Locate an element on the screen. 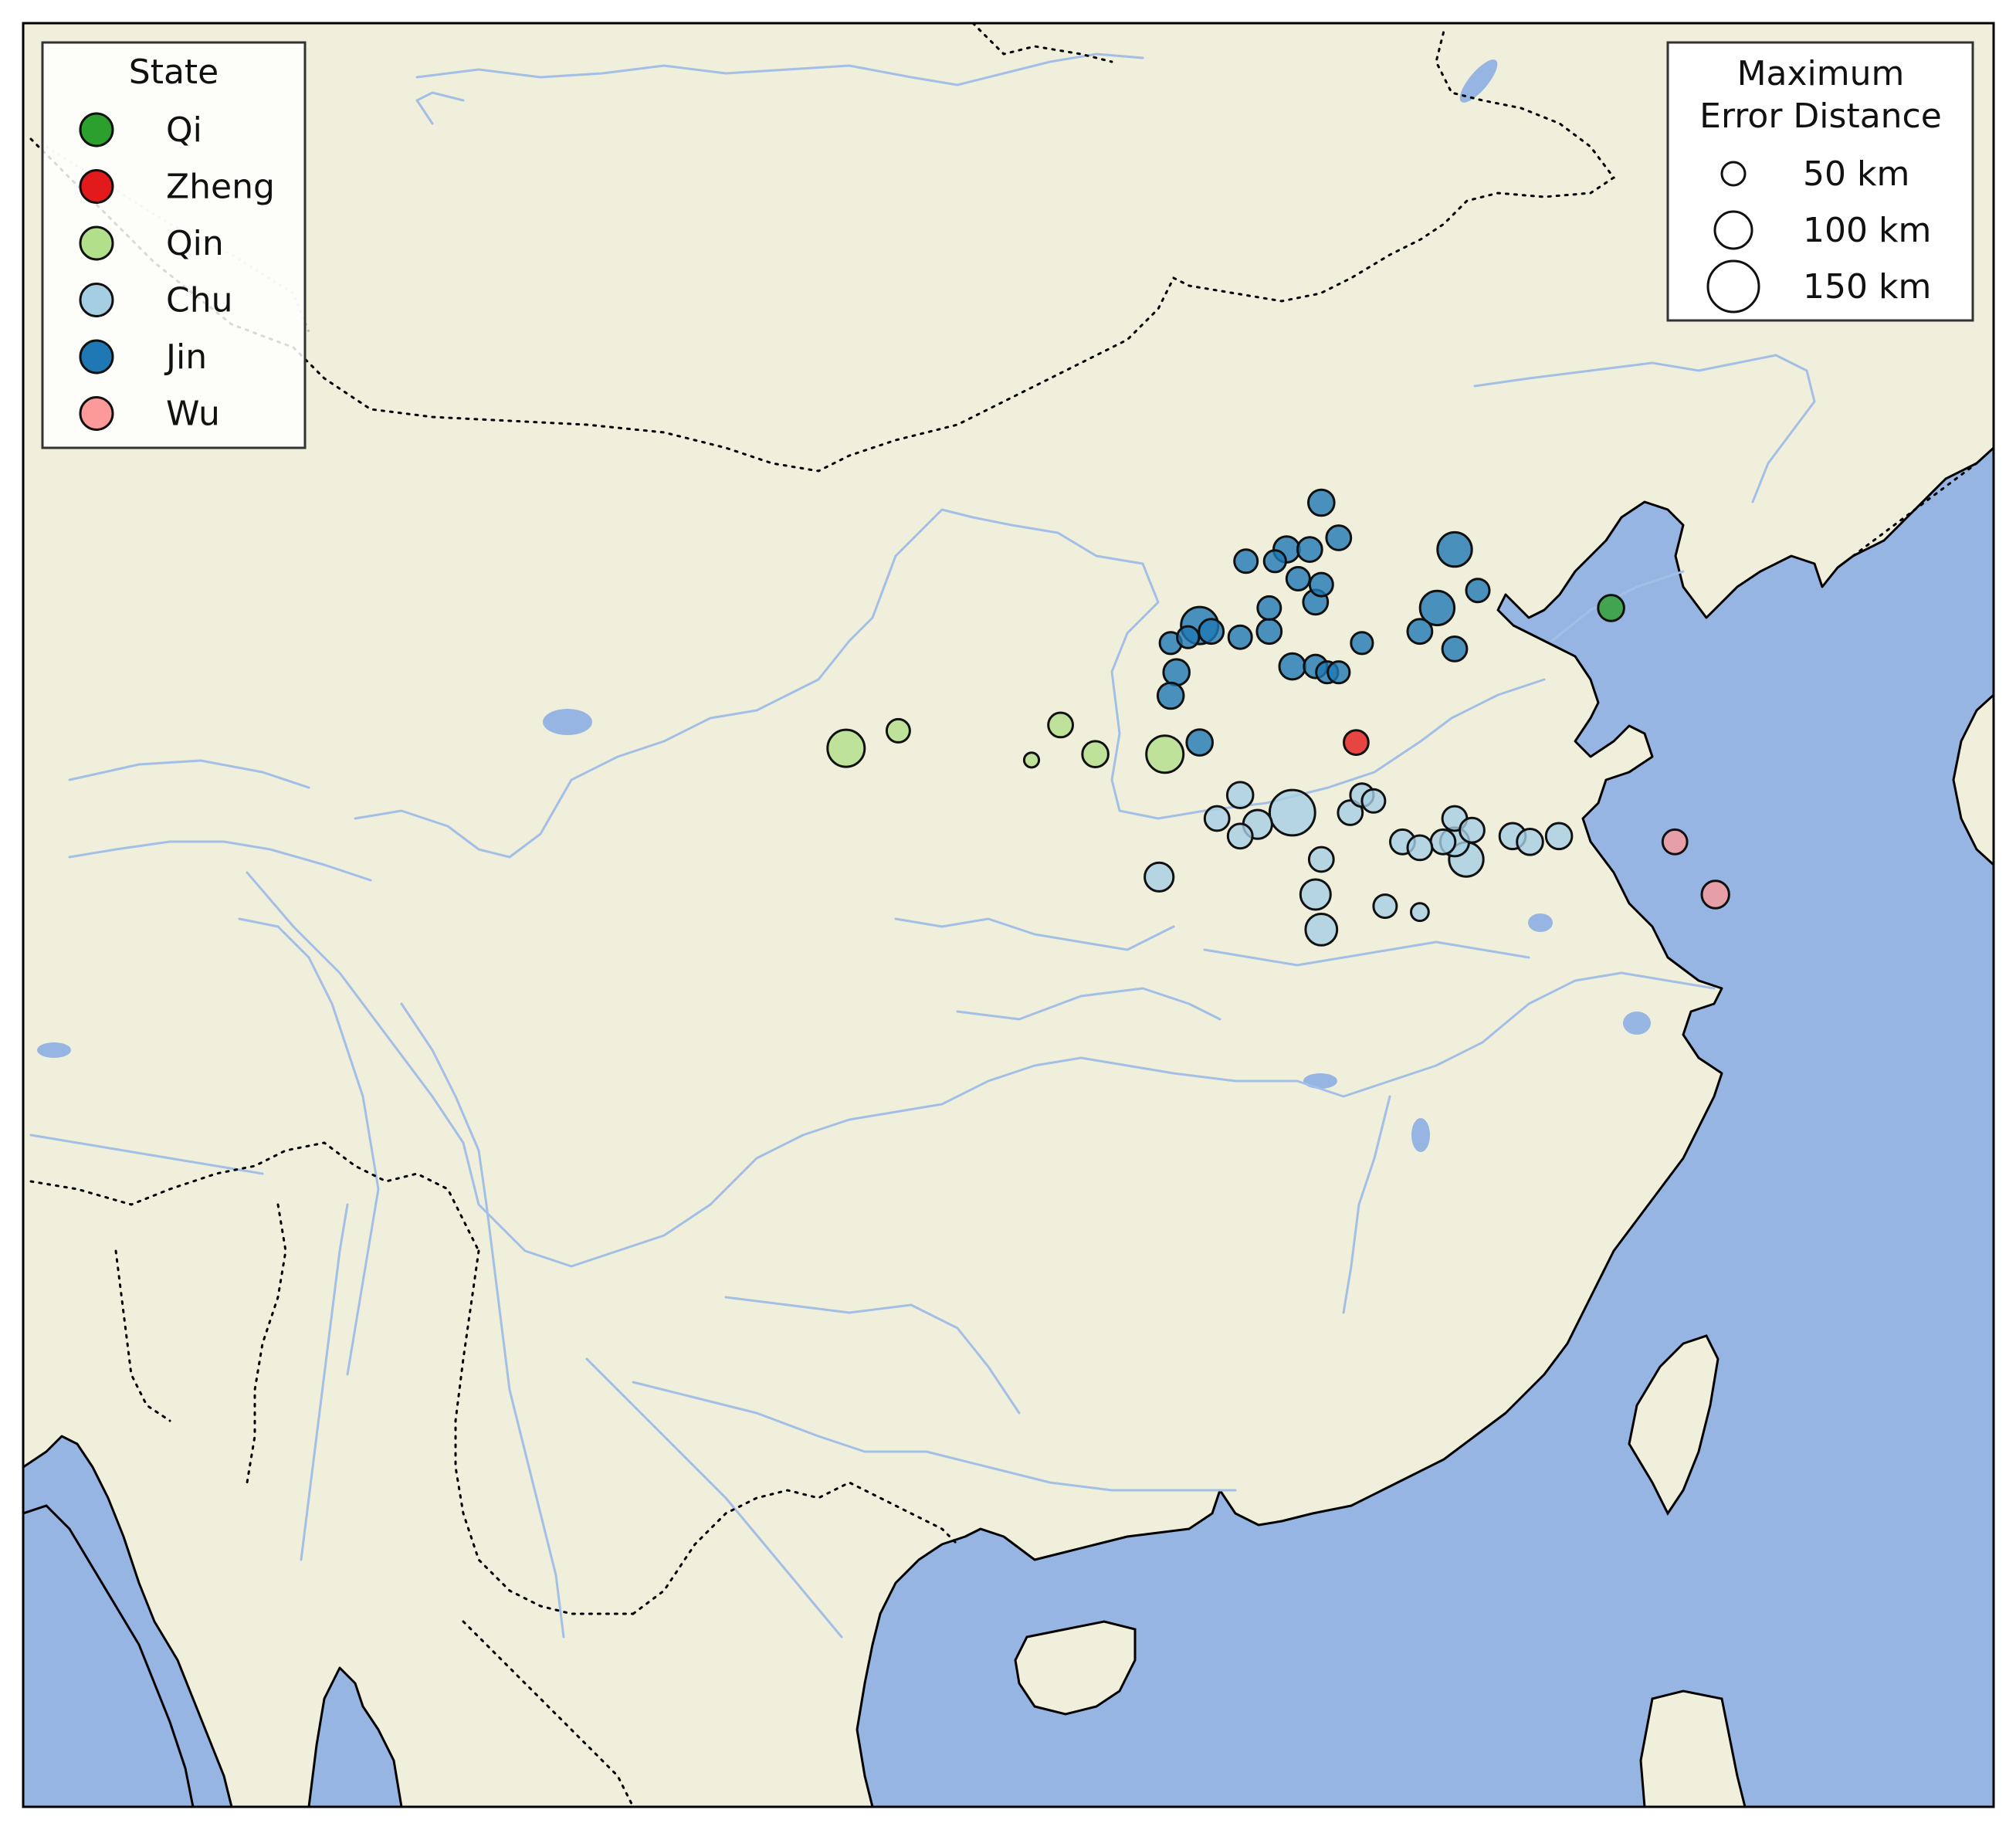  northern-river is located at coordinates (779, 69).